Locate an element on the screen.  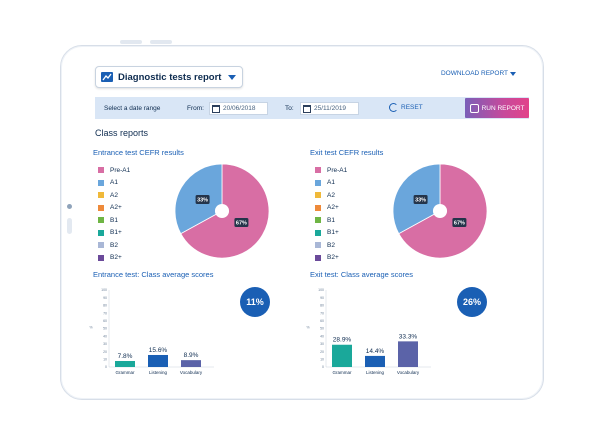
legend-label: A2+ is located at coordinates (333, 208).